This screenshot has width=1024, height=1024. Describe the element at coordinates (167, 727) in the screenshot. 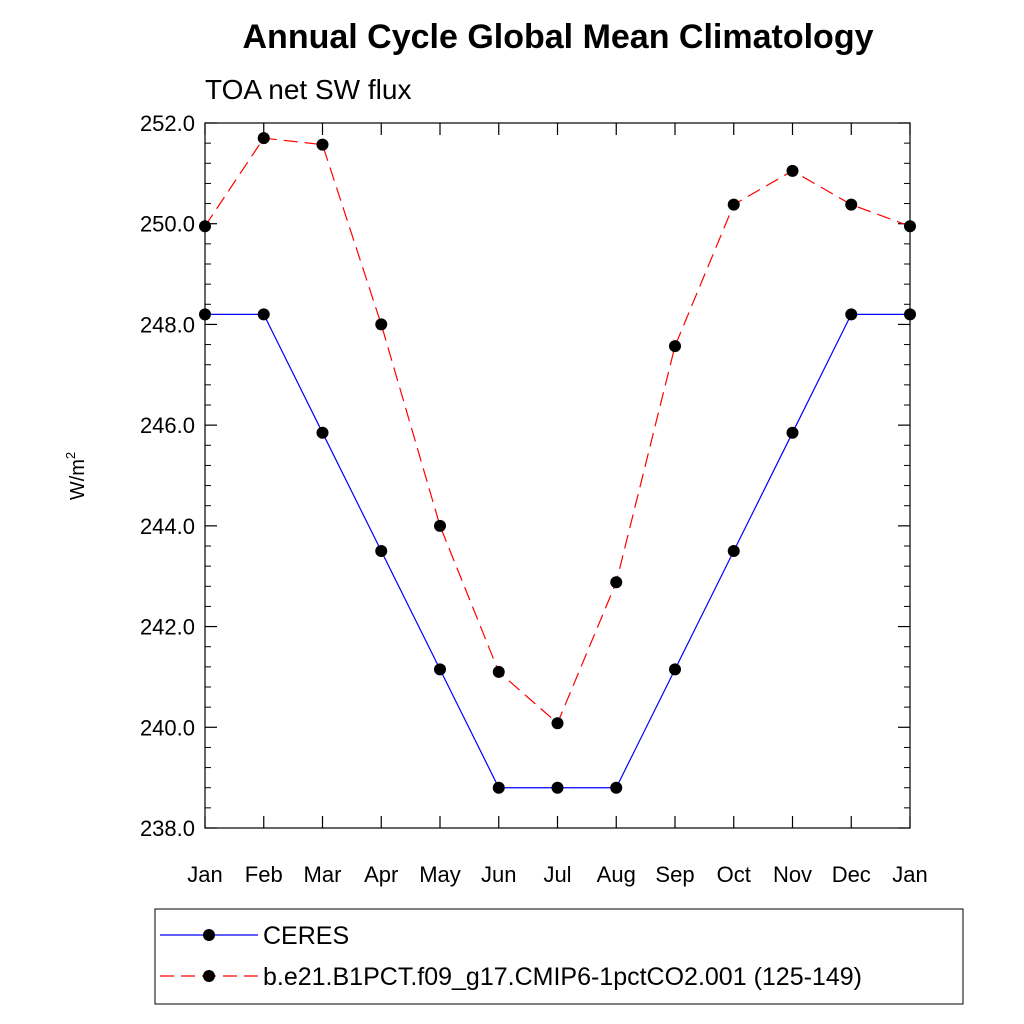

I see `y-tick-label: 240.0` at that location.